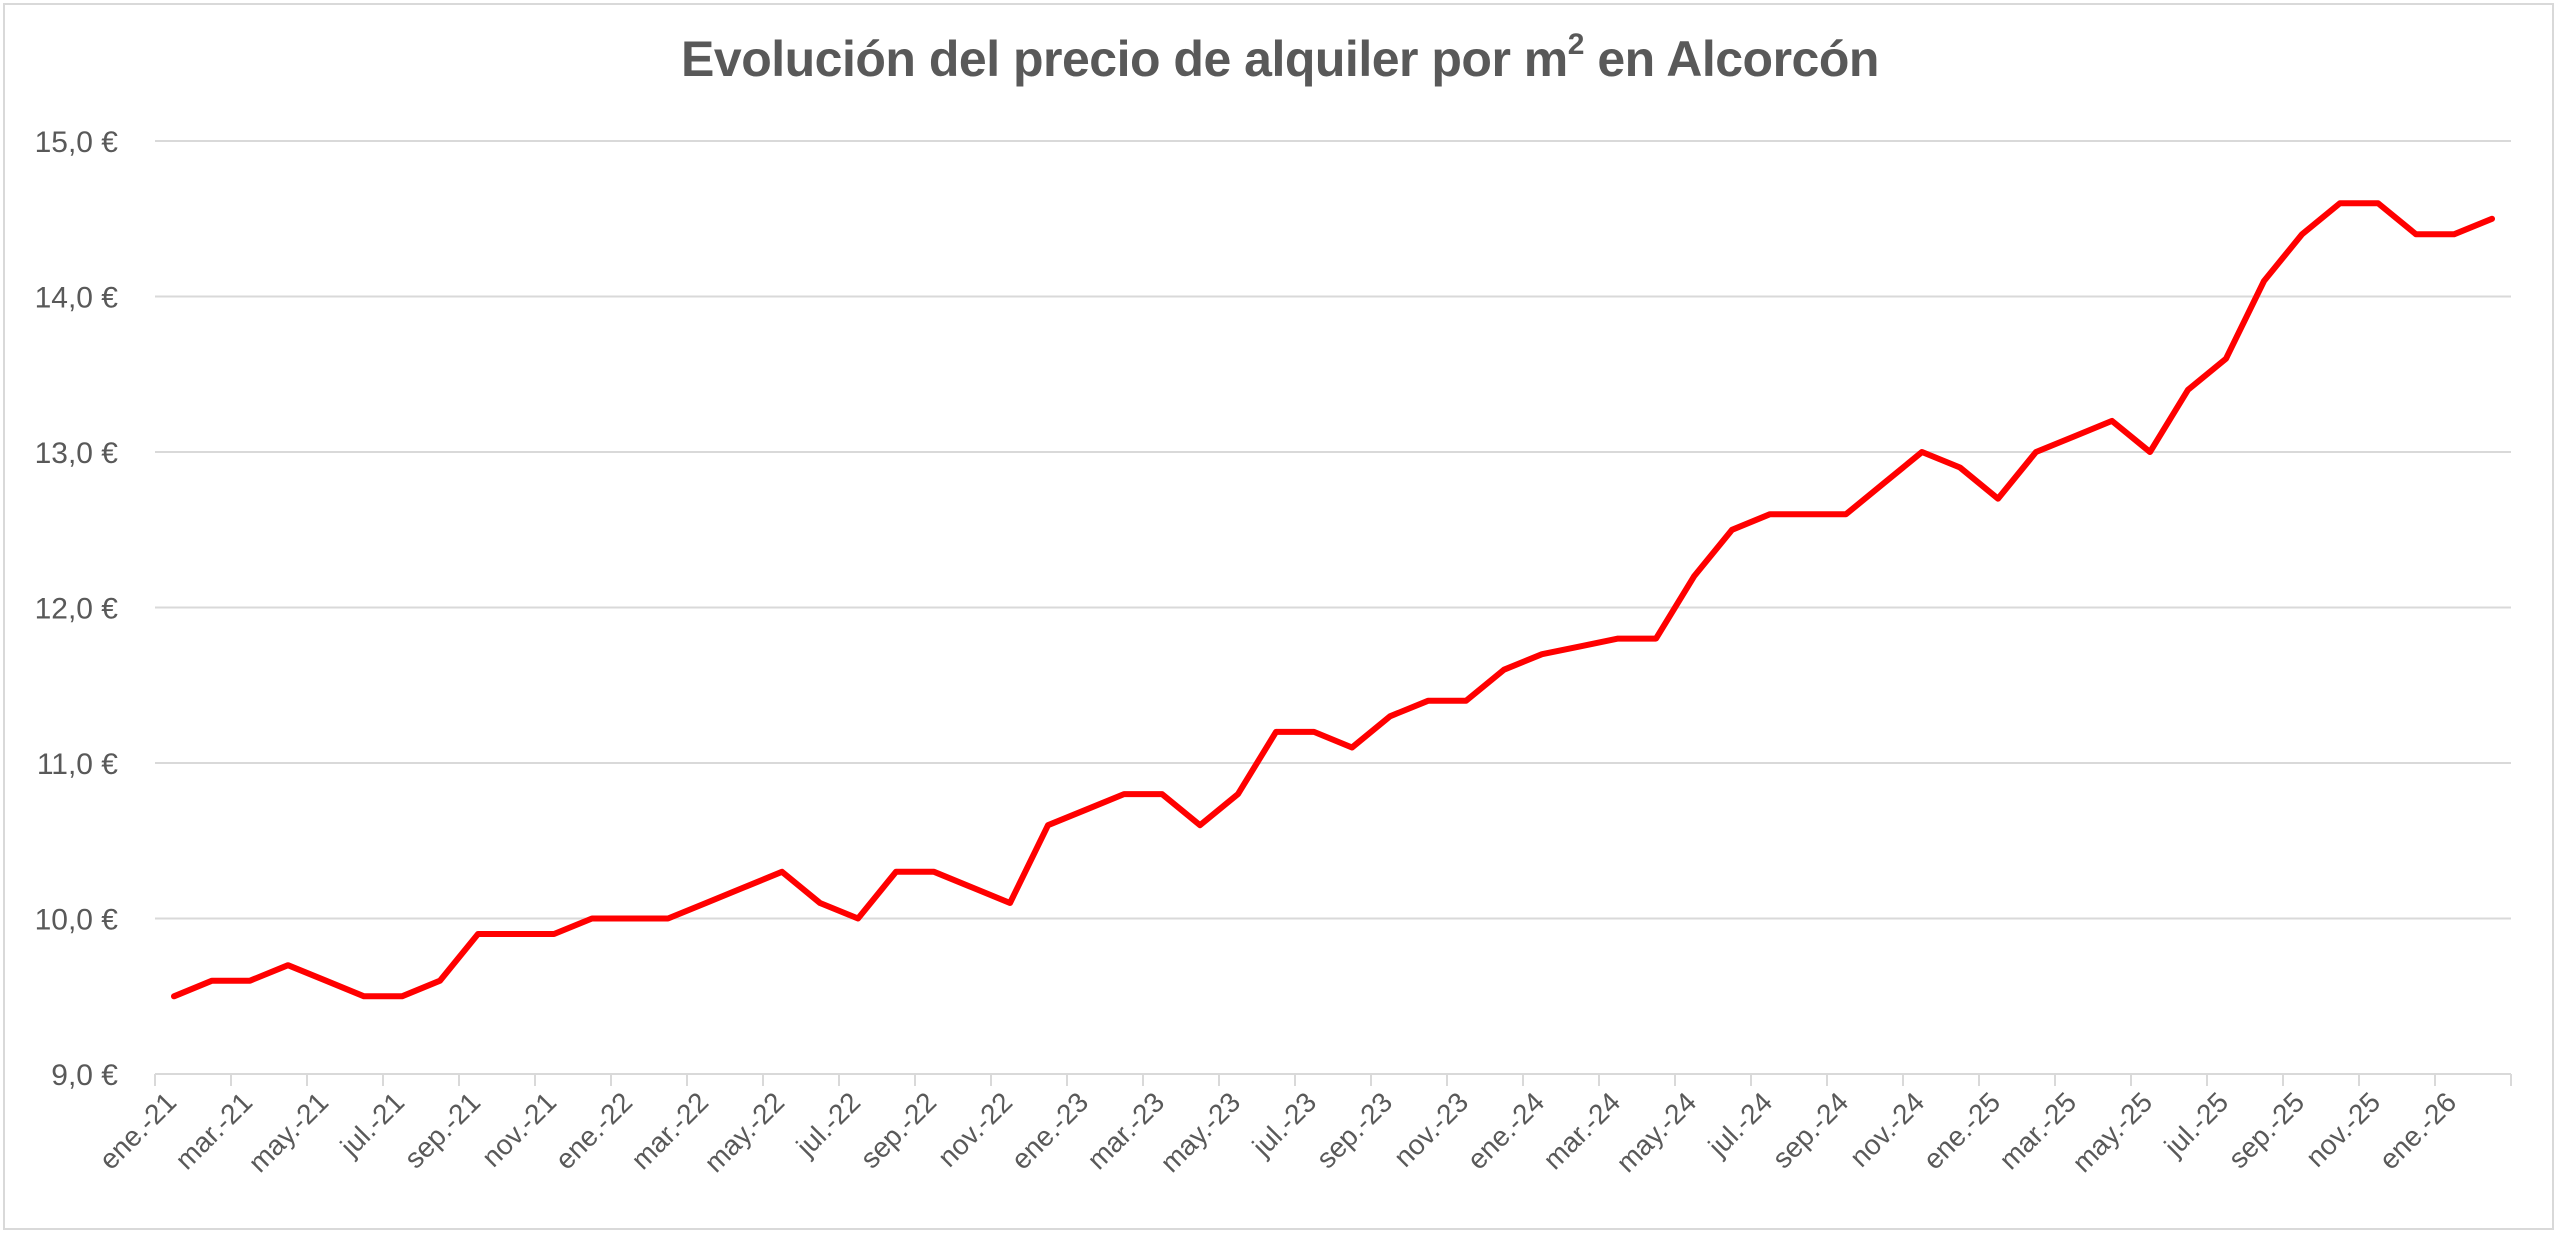 The width and height of the screenshot is (2560, 1237). I want to click on y-tick-label: 11,0 €, so click(77, 764).